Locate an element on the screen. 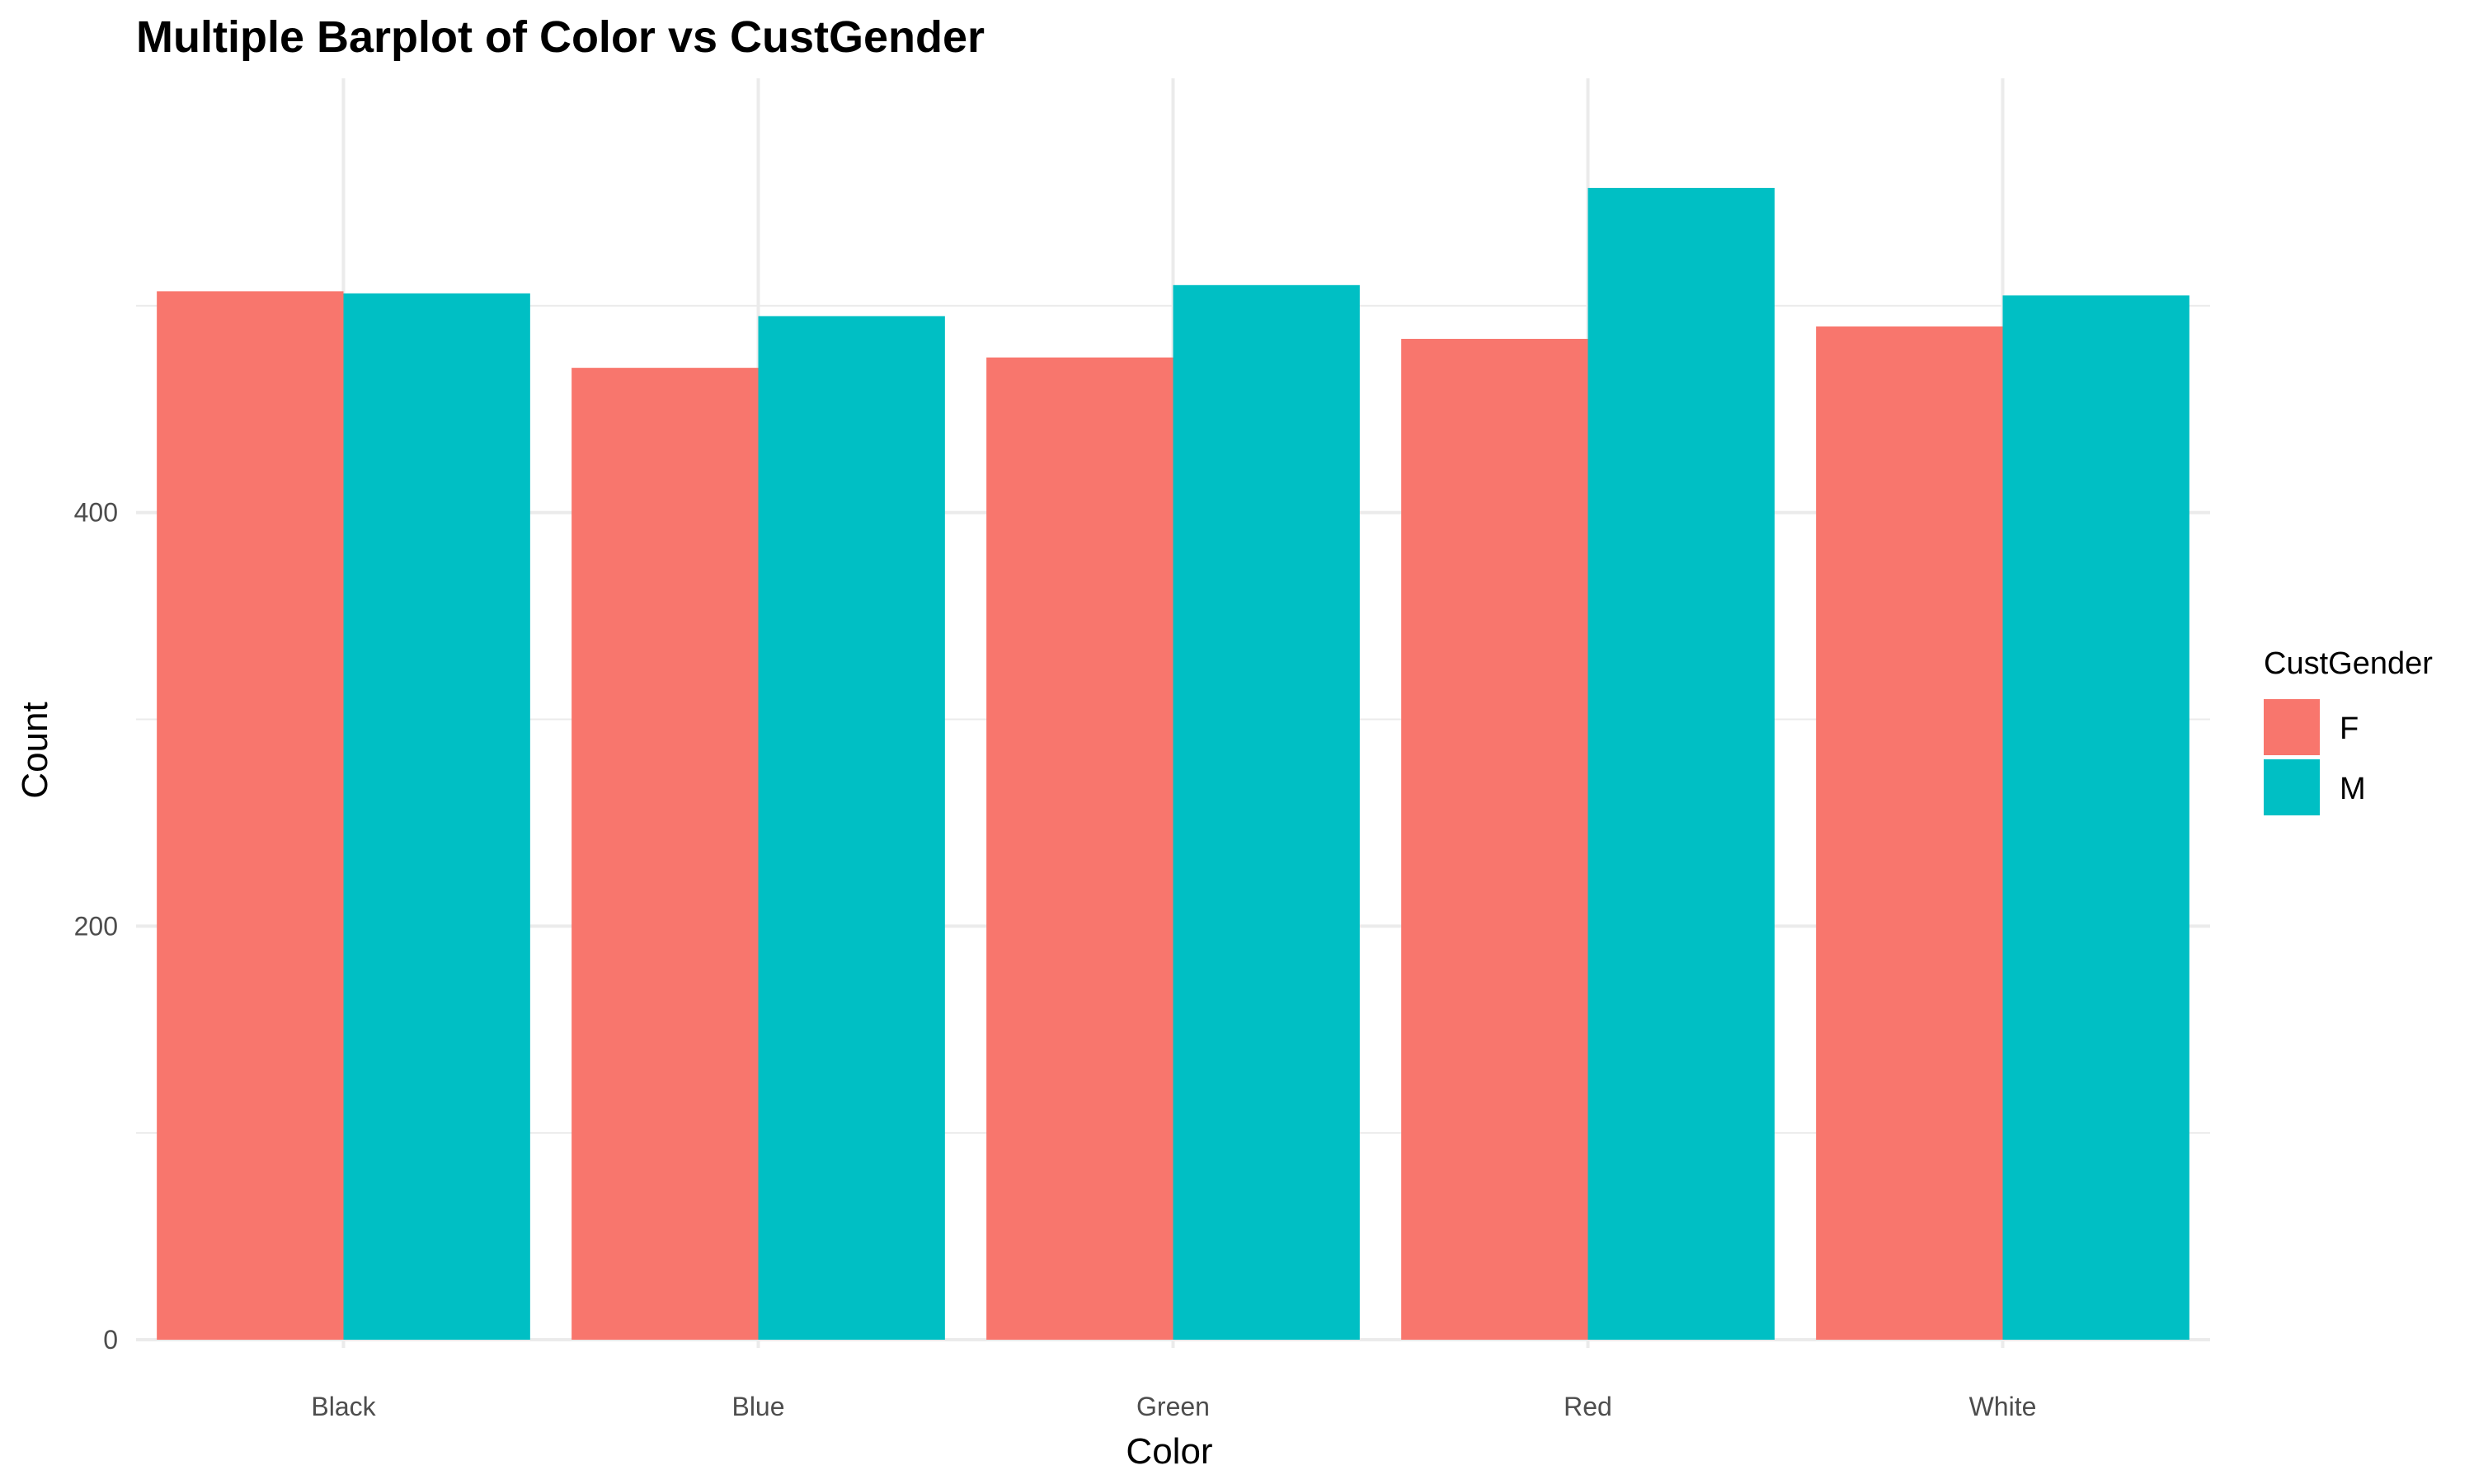 The height and width of the screenshot is (1484, 2474). legend-title: CustGender is located at coordinates (2348, 663).